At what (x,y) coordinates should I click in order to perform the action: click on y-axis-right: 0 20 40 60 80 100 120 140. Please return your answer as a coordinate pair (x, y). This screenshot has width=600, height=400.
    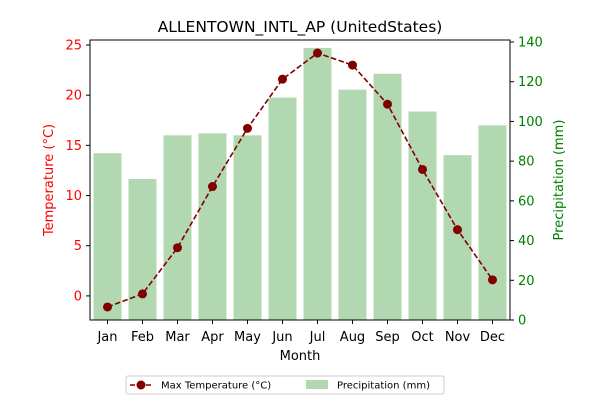
    Looking at the image, I should click on (526, 182).